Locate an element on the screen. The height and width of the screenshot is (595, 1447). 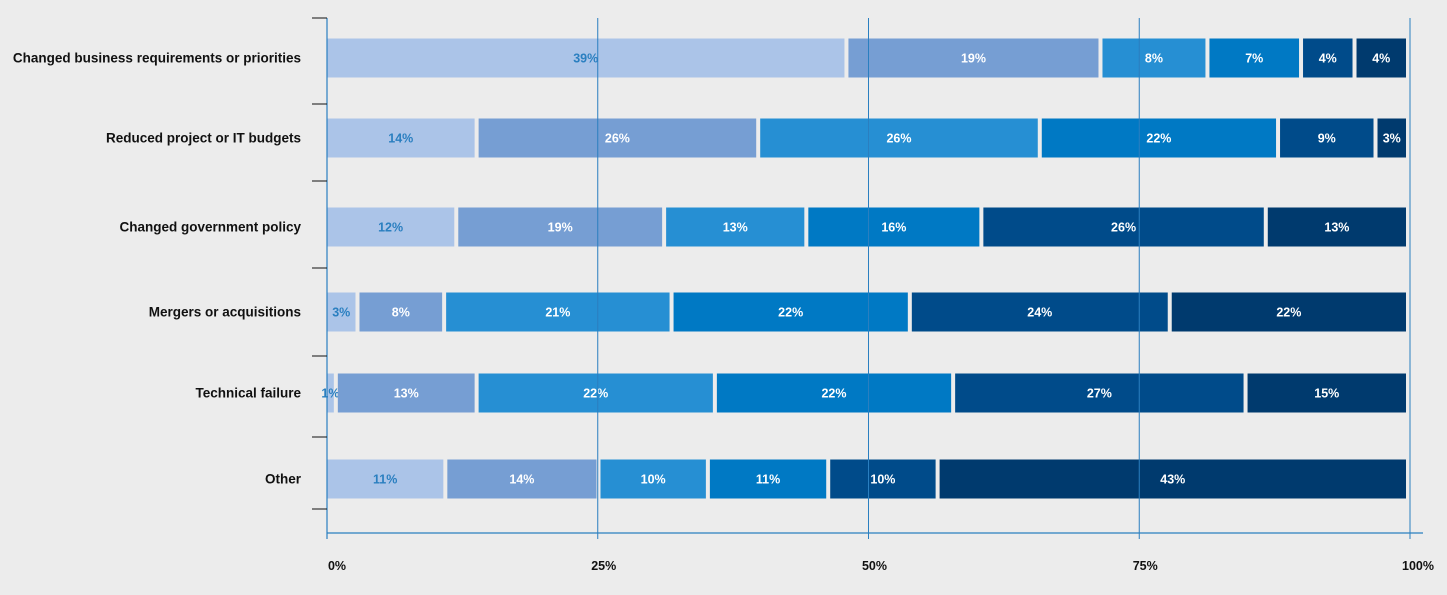
data-label: 7% is located at coordinates (1254, 59).